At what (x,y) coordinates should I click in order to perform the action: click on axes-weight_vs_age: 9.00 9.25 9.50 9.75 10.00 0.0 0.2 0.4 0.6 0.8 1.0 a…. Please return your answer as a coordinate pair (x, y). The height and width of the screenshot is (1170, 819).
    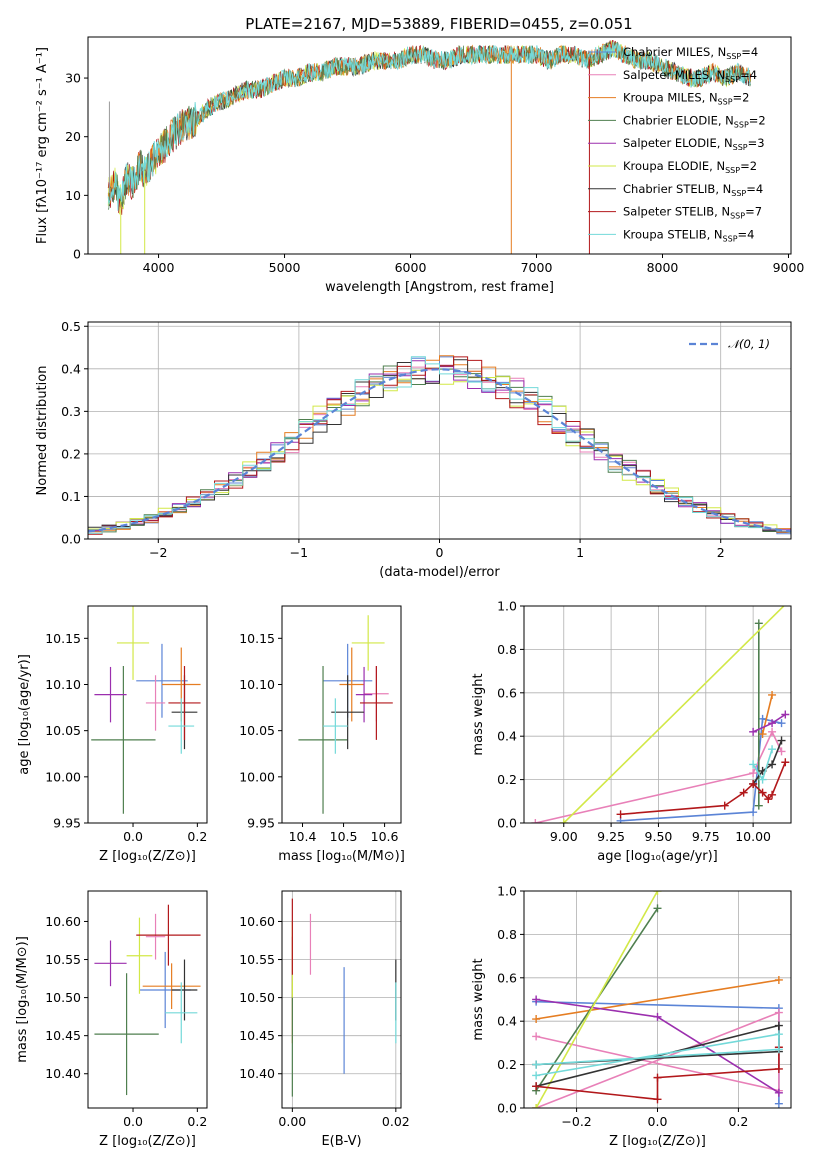
    Looking at the image, I should click on (635, 727).